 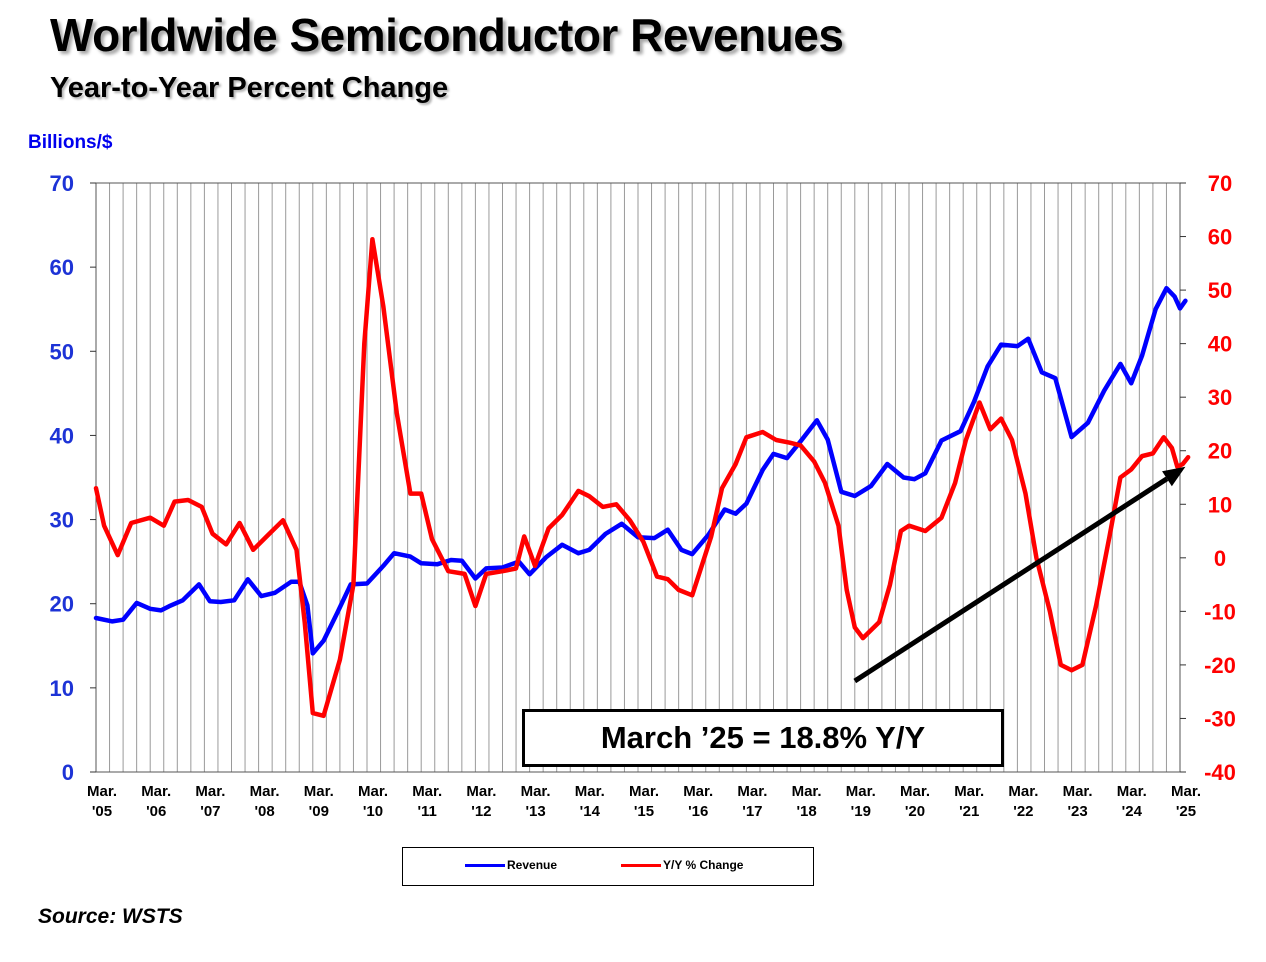 What do you see at coordinates (1208, 478) in the screenshot?
I see `right-axis-ticks: -40 -30 -20 -10 0 10 20 30 40 50 60 70` at bounding box center [1208, 478].